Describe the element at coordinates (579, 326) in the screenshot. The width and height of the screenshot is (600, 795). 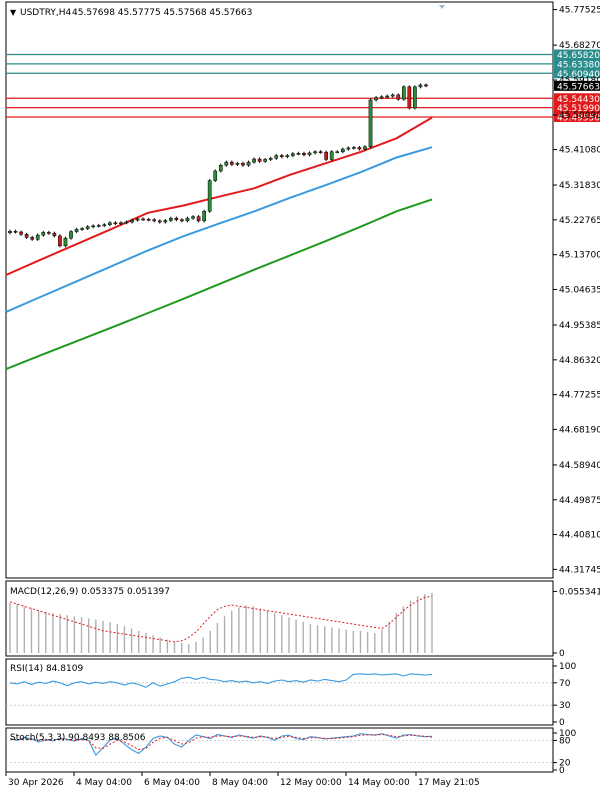
I see `price-tick-label: 44.95385` at that location.